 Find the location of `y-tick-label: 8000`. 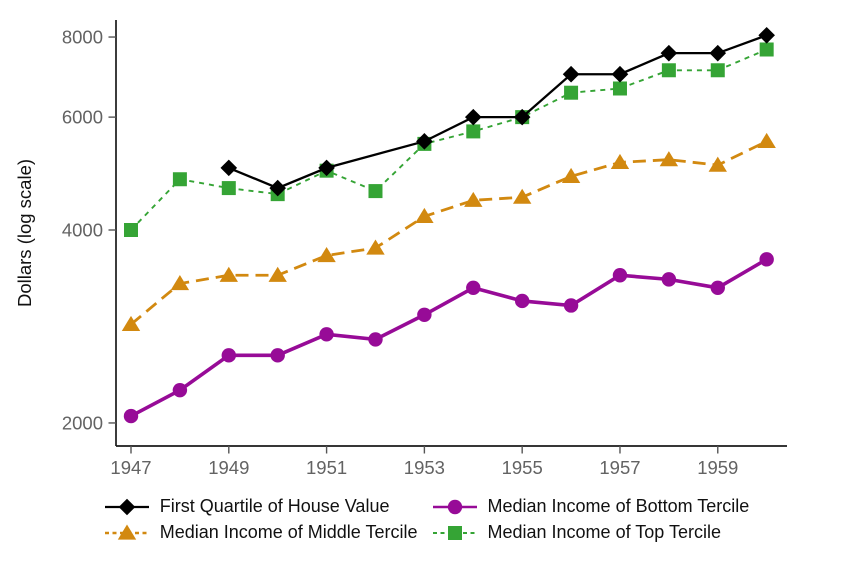

y-tick-label: 8000 is located at coordinates (82, 37).